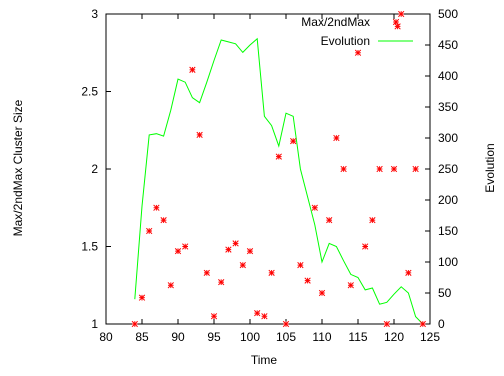  Describe the element at coordinates (448, 169) in the screenshot. I see `right-y-tick-label: 250` at that location.